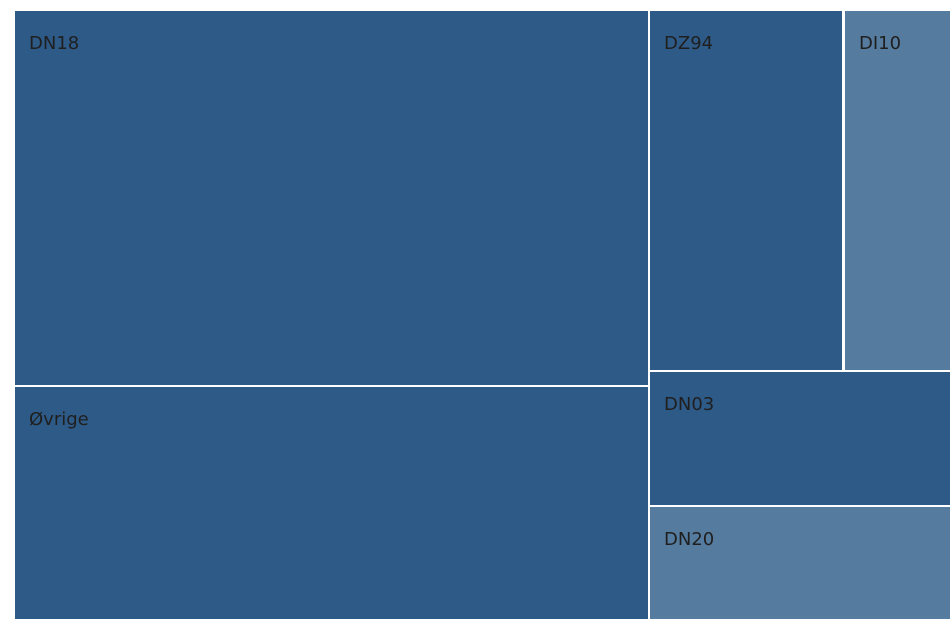  I want to click on treemap-tile-di10, so click(897, 190).